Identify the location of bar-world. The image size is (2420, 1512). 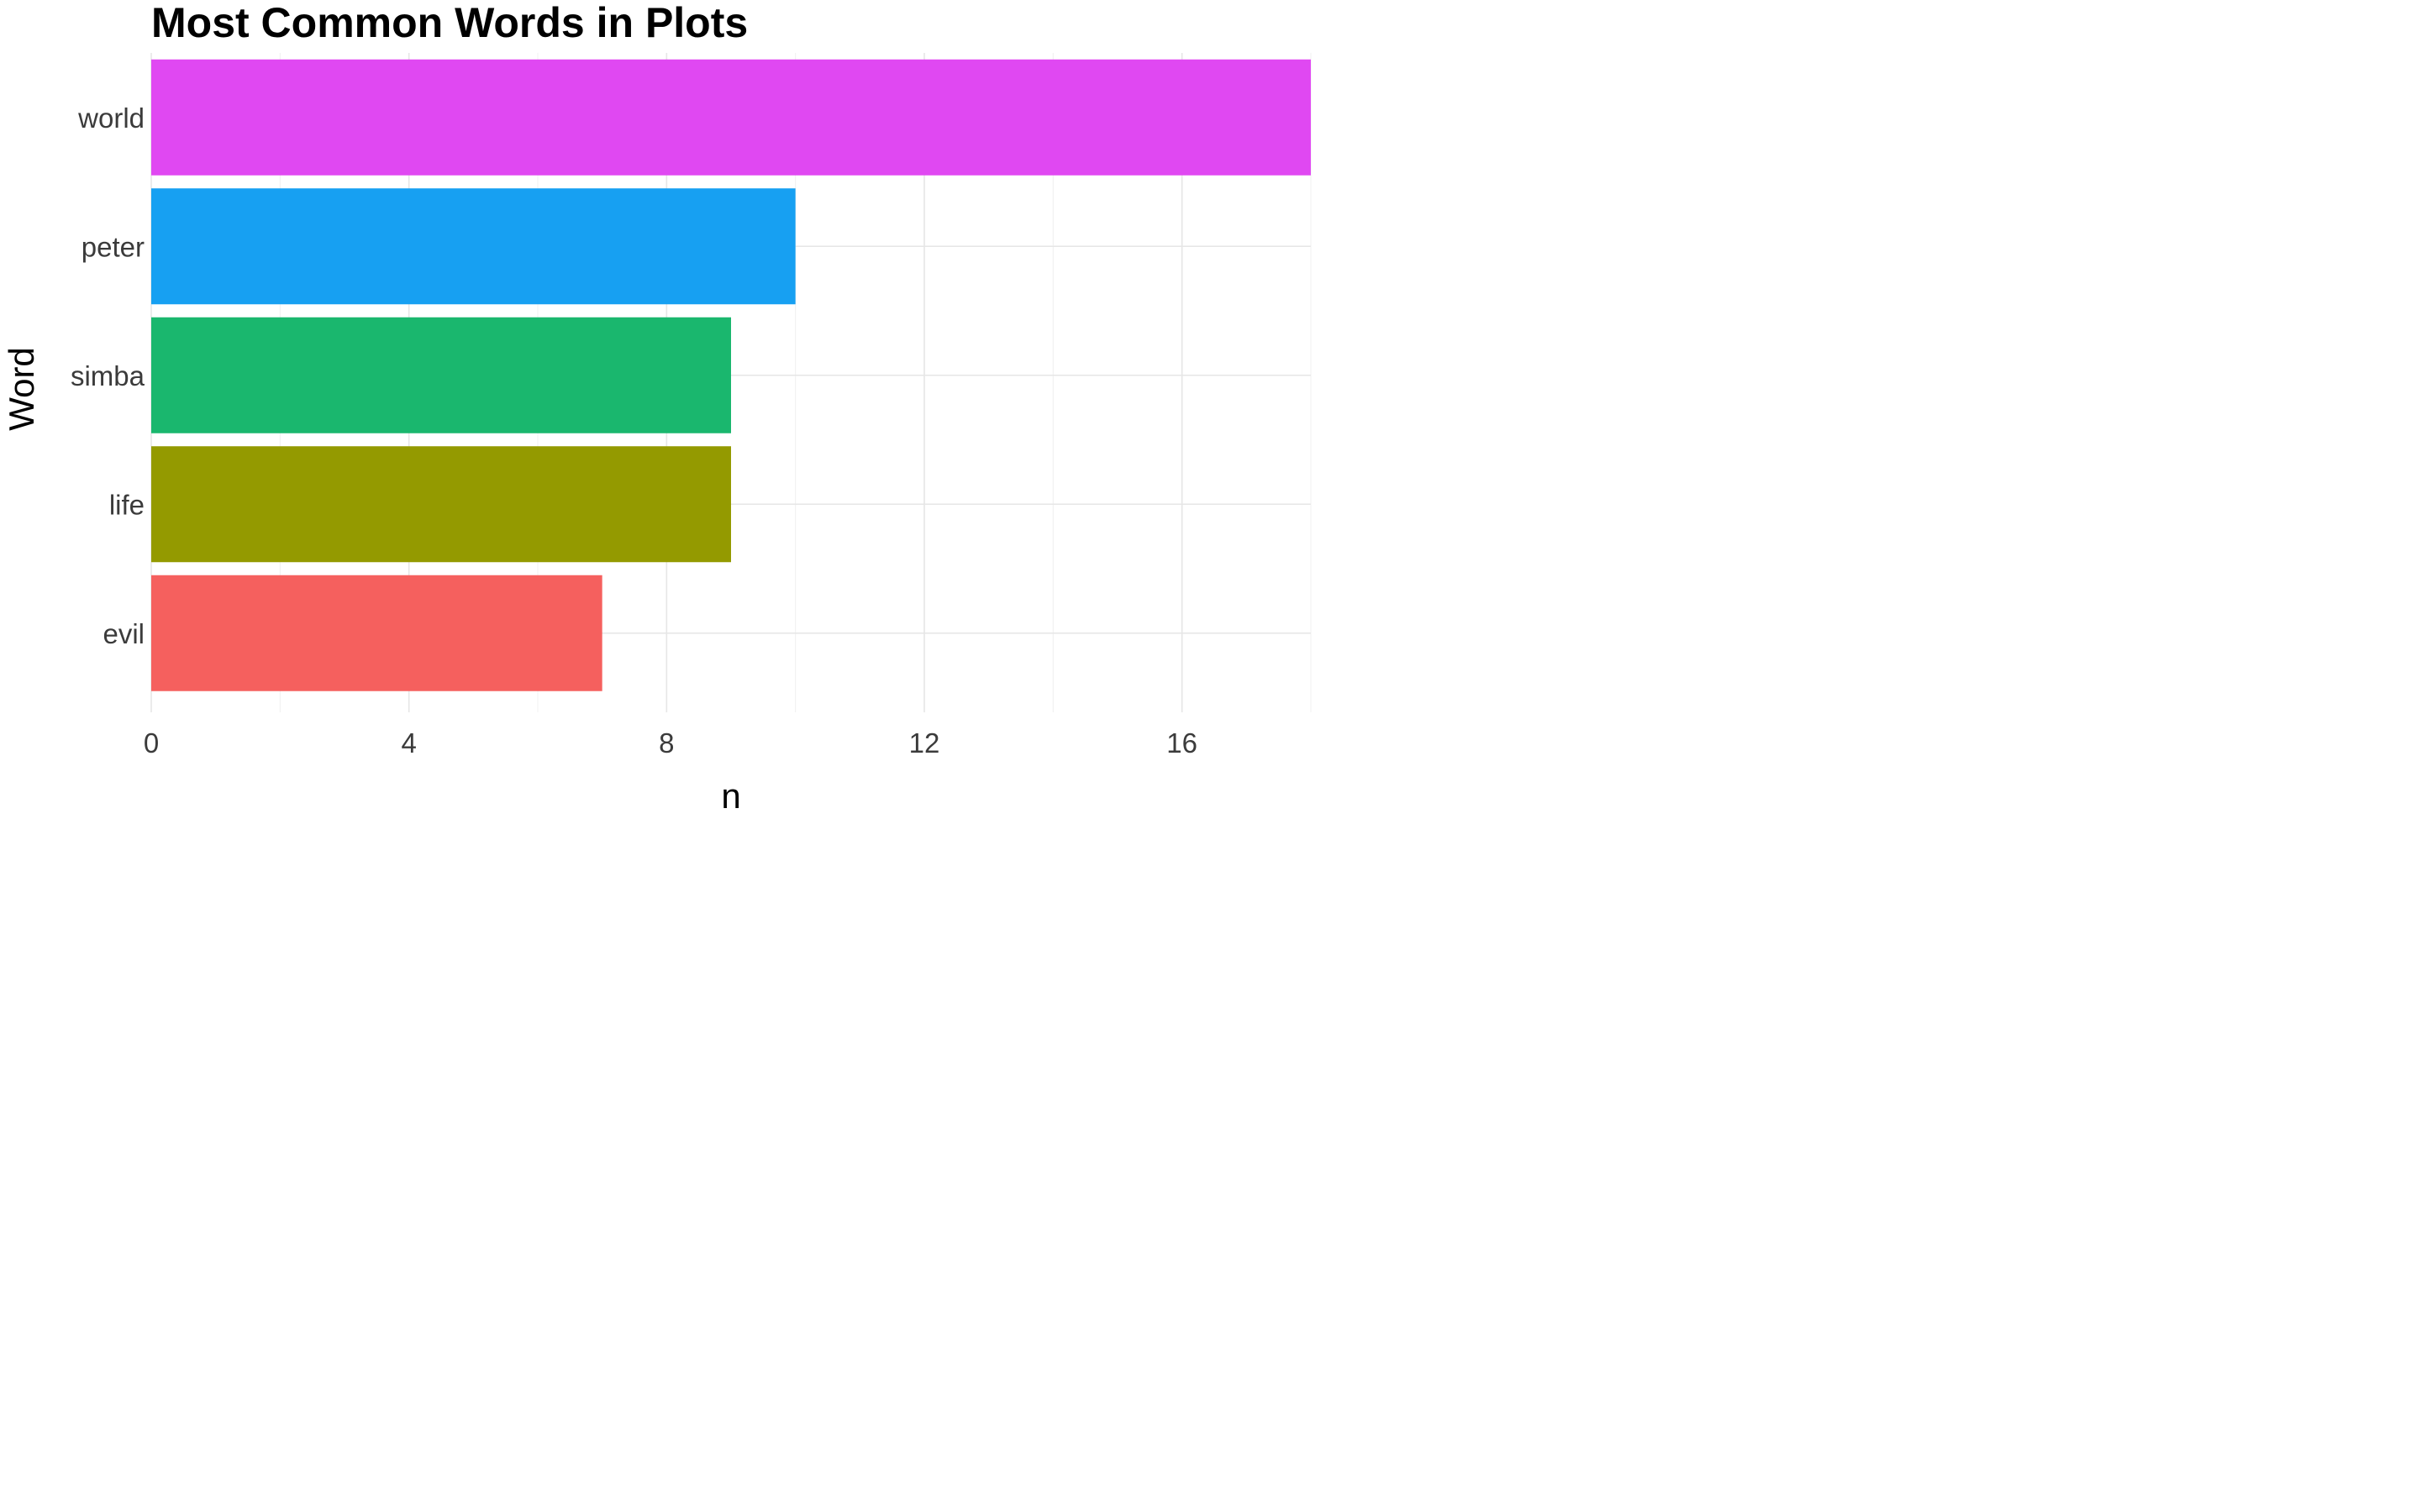
(731, 117).